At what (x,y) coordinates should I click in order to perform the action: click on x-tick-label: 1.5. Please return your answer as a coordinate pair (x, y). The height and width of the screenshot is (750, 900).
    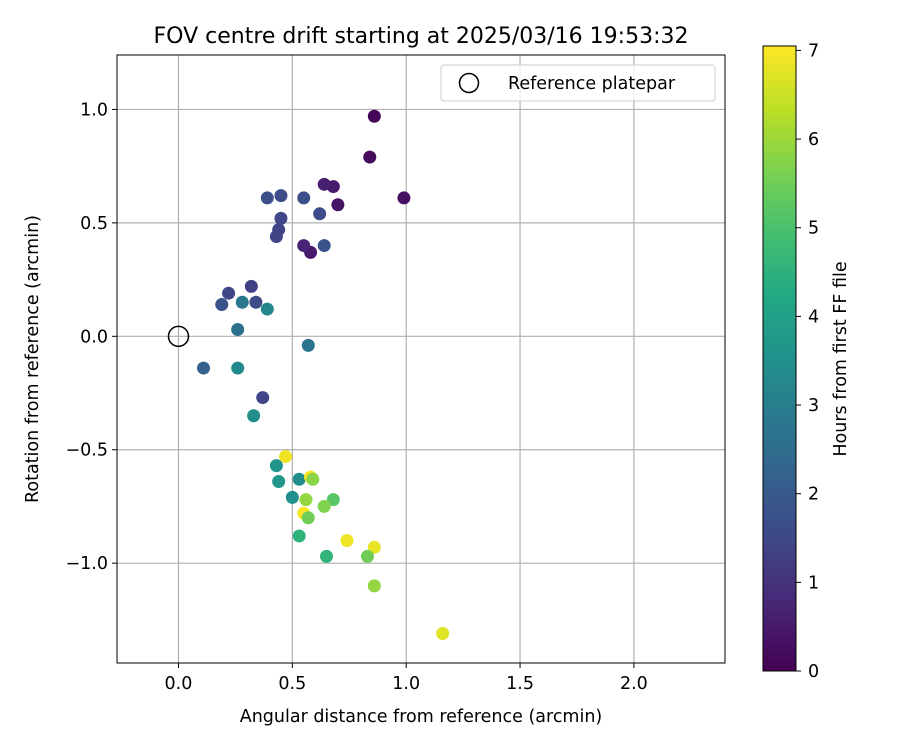
    Looking at the image, I should click on (520, 684).